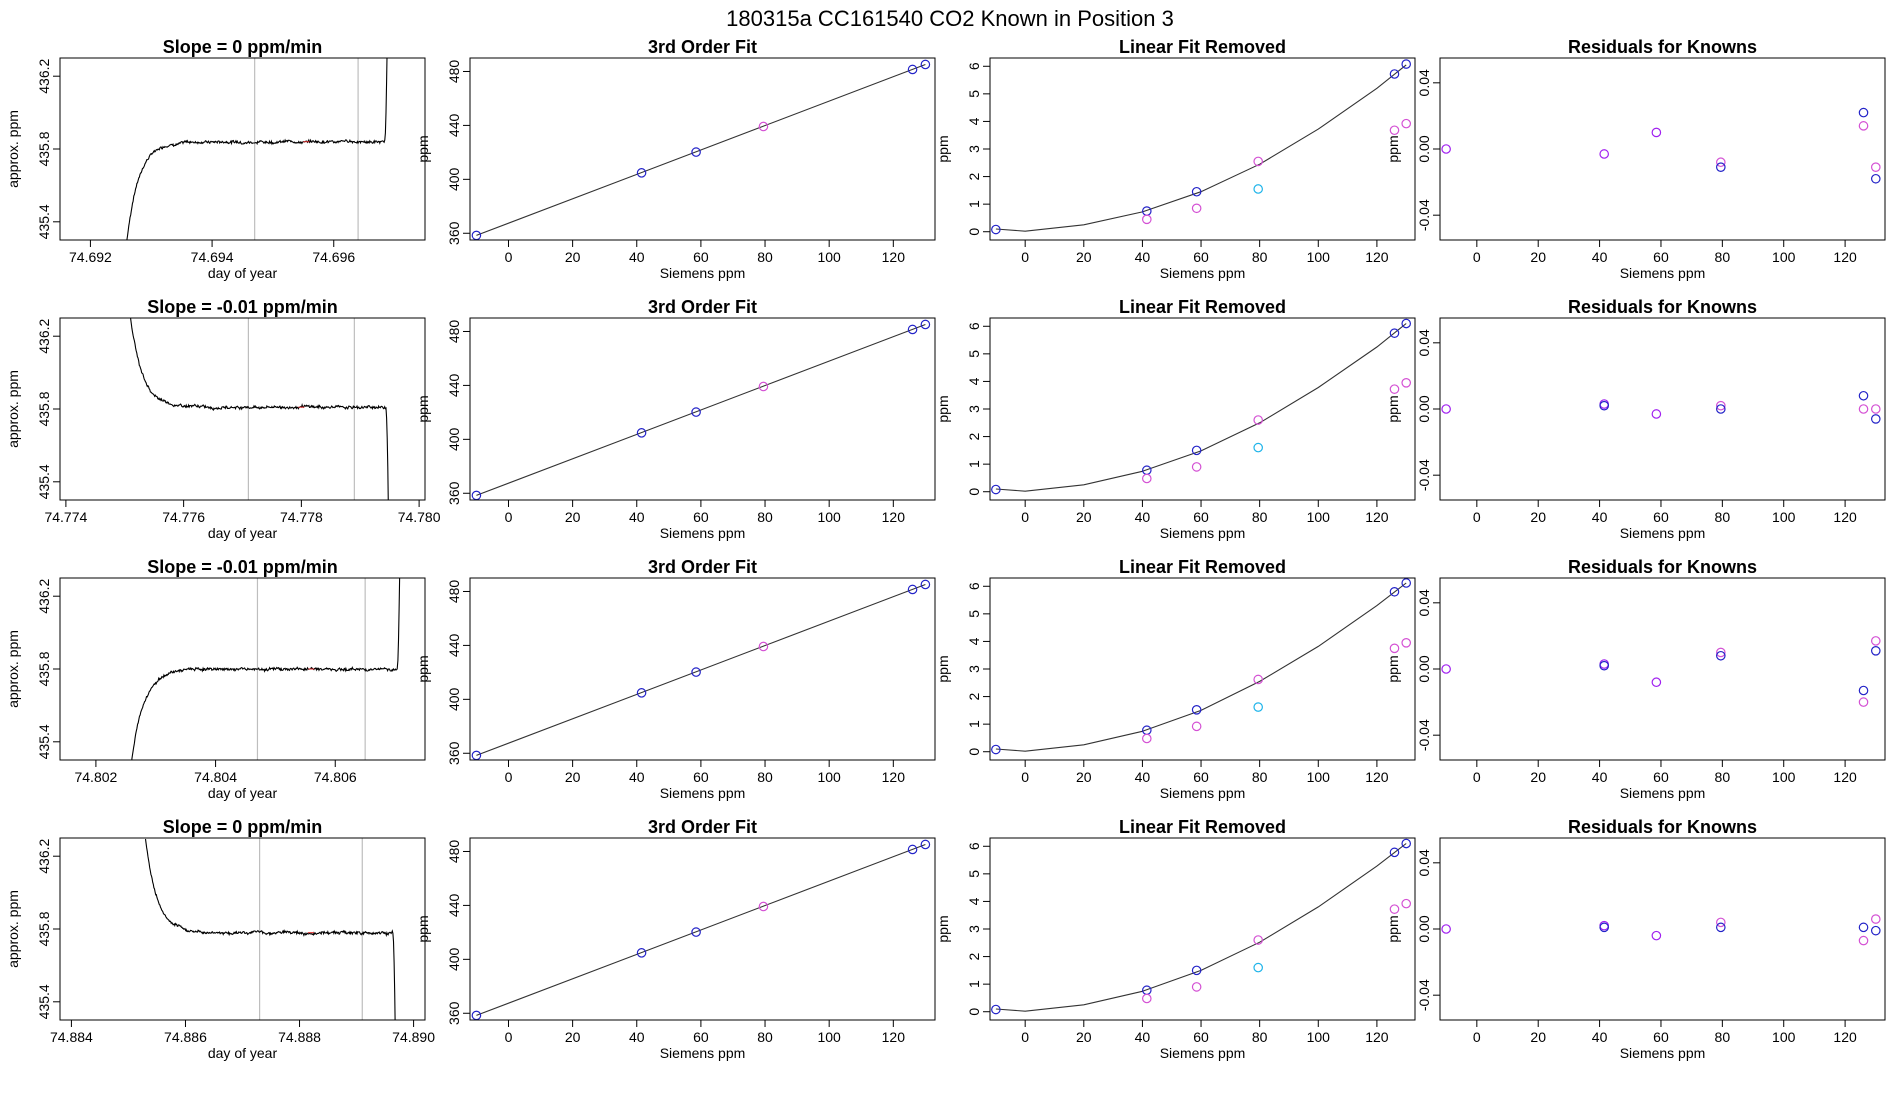  I want to click on y-tick-label: 2, so click(974, 956).